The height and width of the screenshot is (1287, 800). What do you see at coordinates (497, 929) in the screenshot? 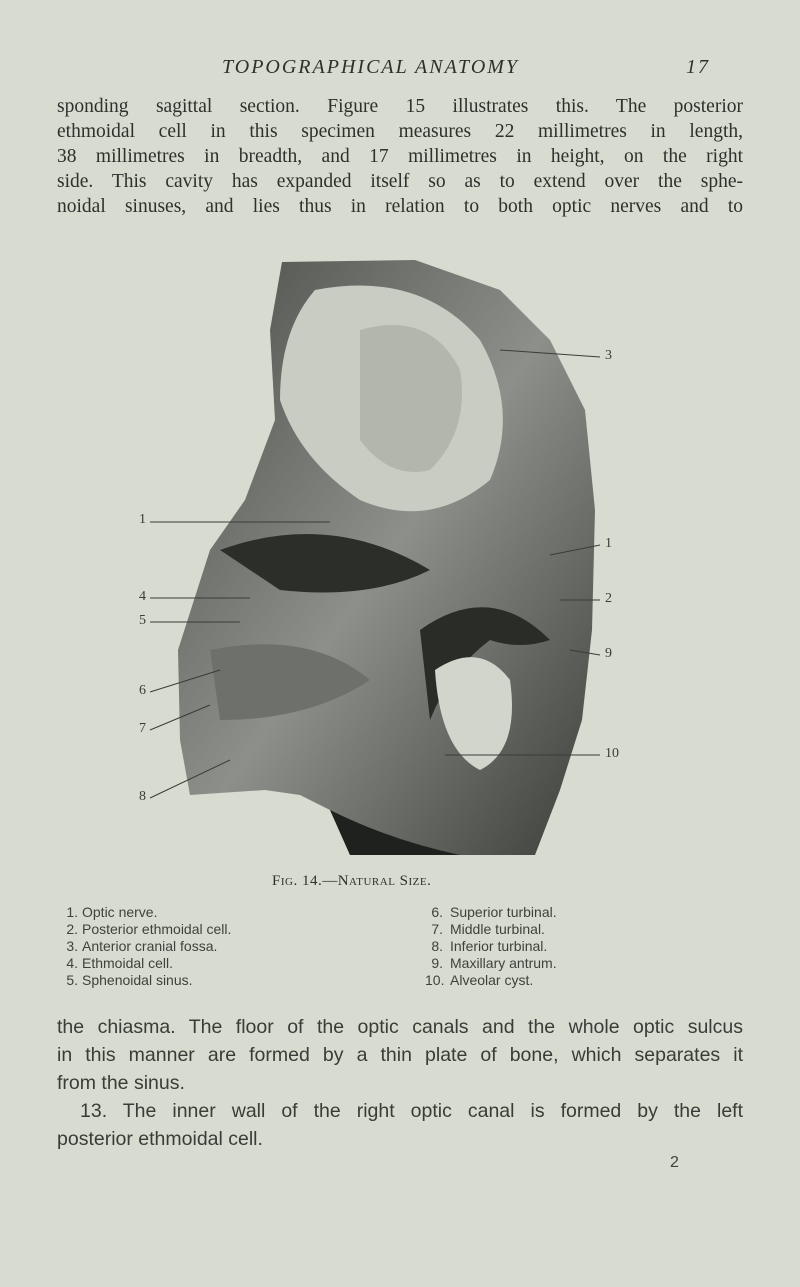
I see `legend-text: Middle turbinal.` at bounding box center [497, 929].